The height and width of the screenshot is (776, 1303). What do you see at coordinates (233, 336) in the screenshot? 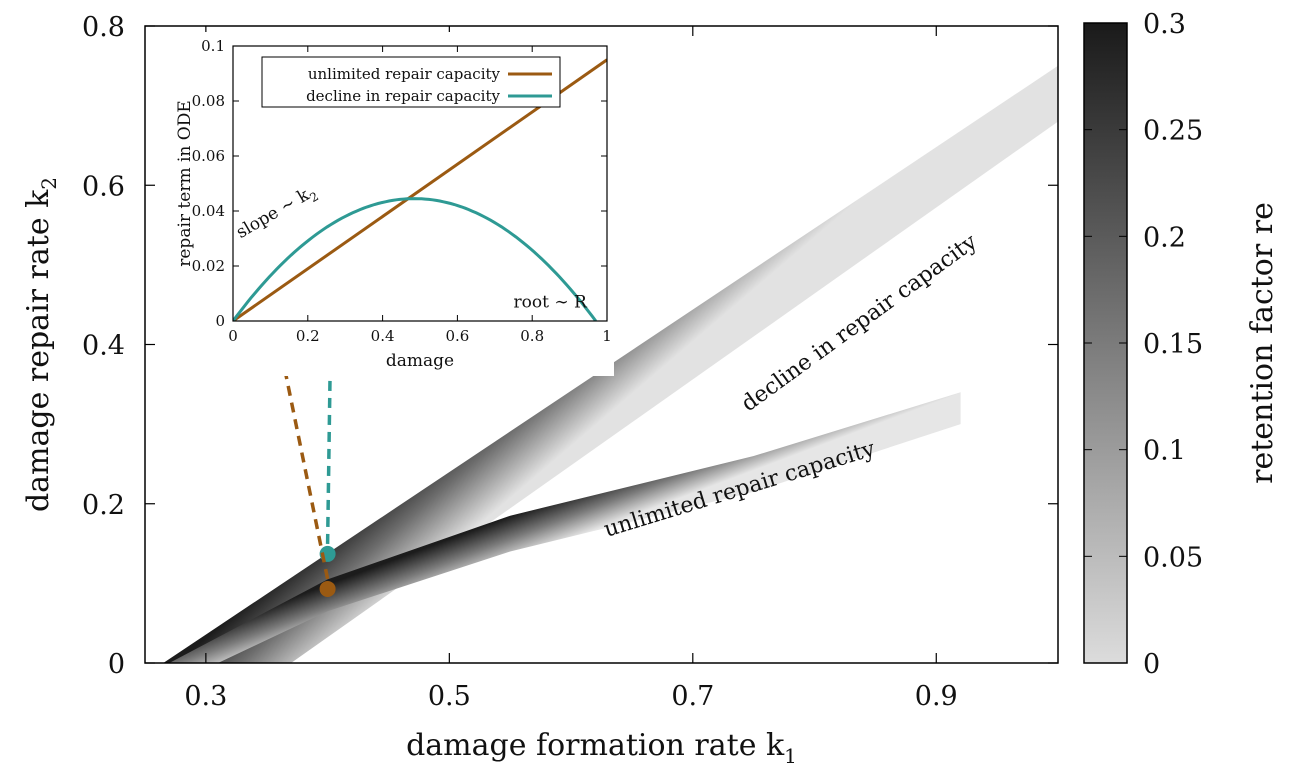
I see `inset-x-tick-label: 0` at bounding box center [233, 336].